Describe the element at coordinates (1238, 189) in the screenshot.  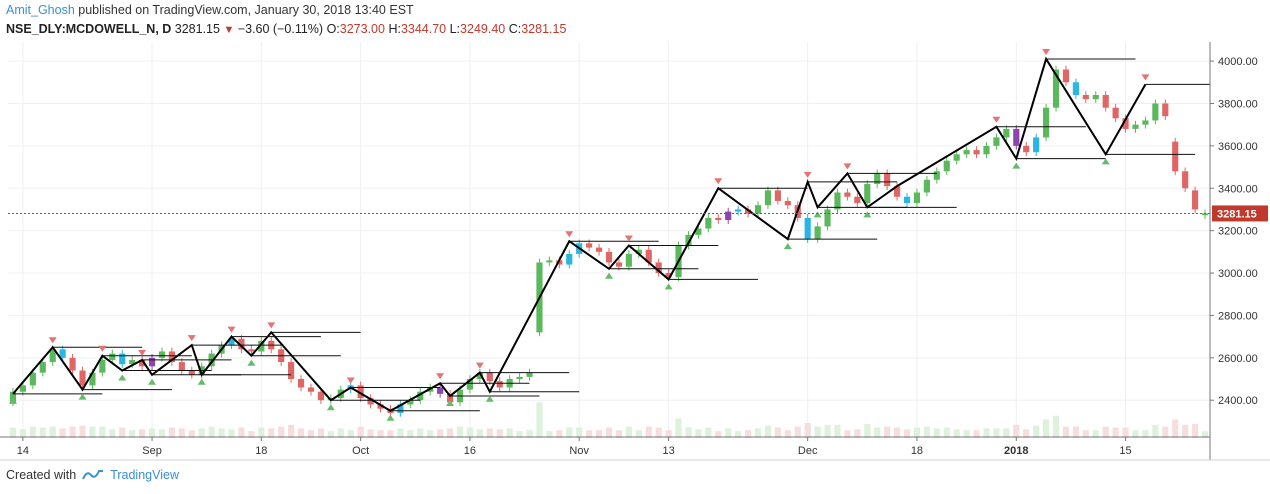
I see `price-tick-label: 3400.00` at that location.